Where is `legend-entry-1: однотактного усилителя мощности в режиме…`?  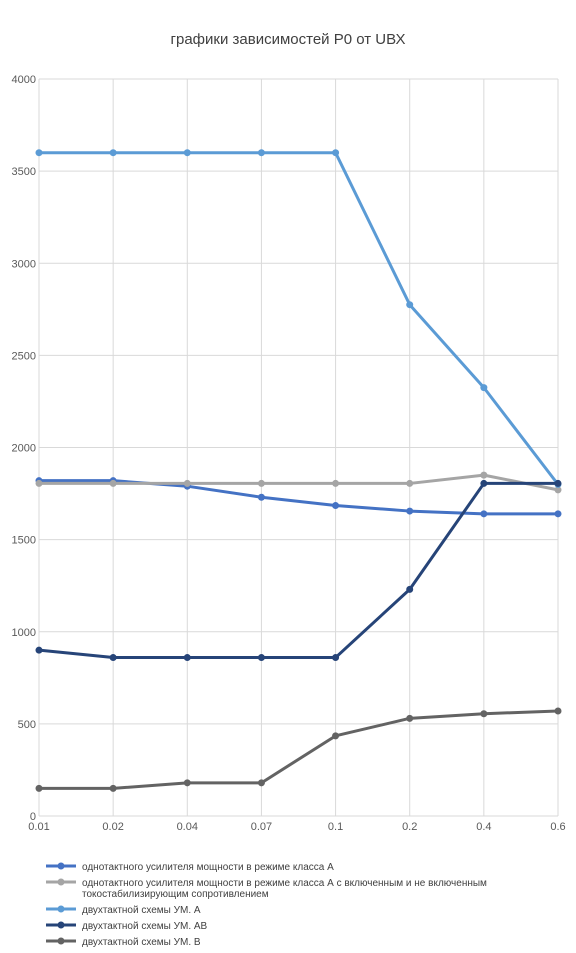 legend-entry-1: однотактного усилителя мощности в режиме… is located at coordinates (190, 867).